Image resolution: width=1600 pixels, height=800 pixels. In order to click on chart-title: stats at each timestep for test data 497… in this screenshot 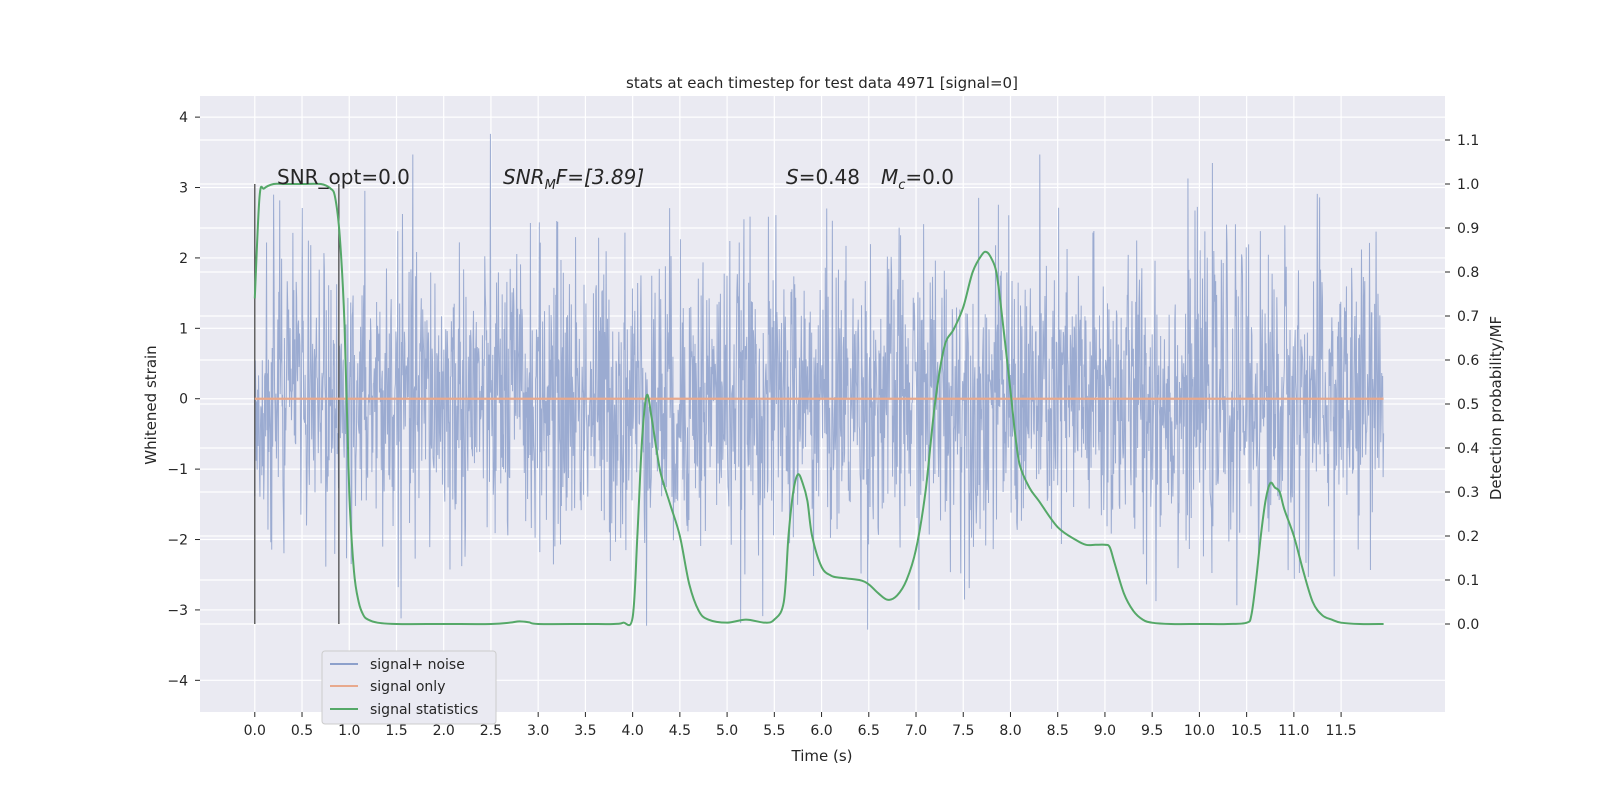, I will do `click(822, 83)`.